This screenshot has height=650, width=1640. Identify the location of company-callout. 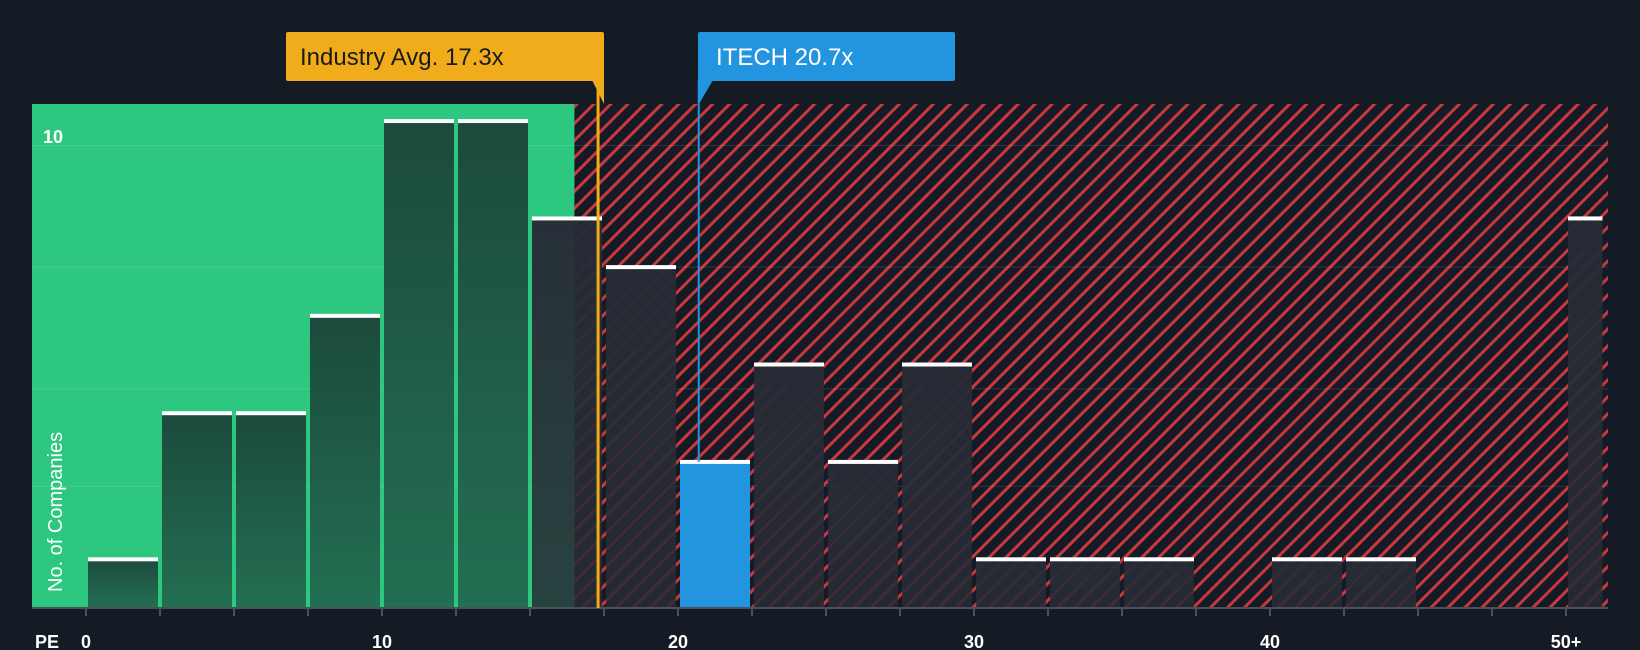
(826, 56).